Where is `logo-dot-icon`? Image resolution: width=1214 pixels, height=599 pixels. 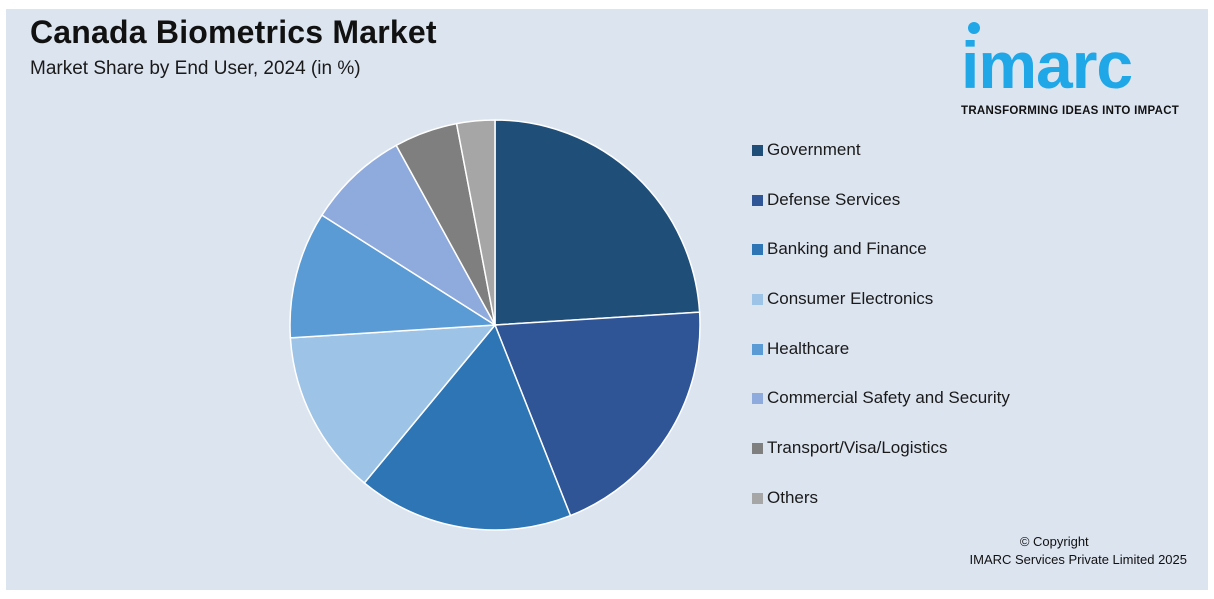 logo-dot-icon is located at coordinates (974, 28).